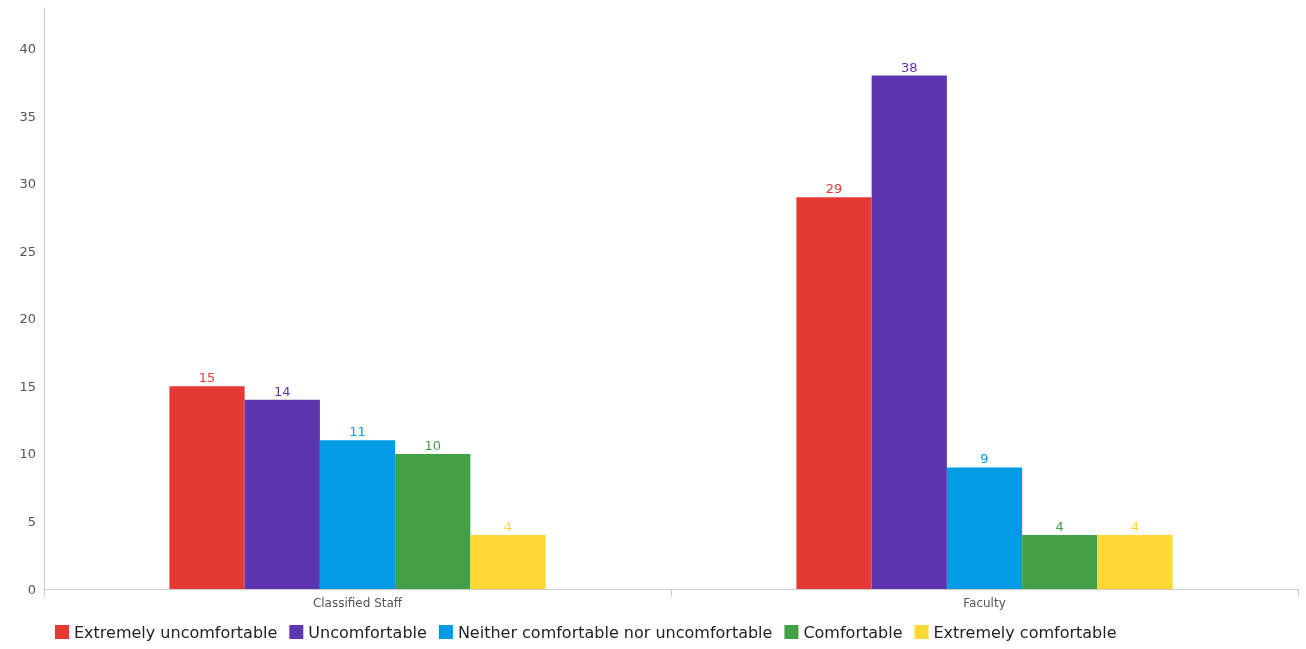  I want to click on x-tick-label: Classified Staff, so click(357, 603).